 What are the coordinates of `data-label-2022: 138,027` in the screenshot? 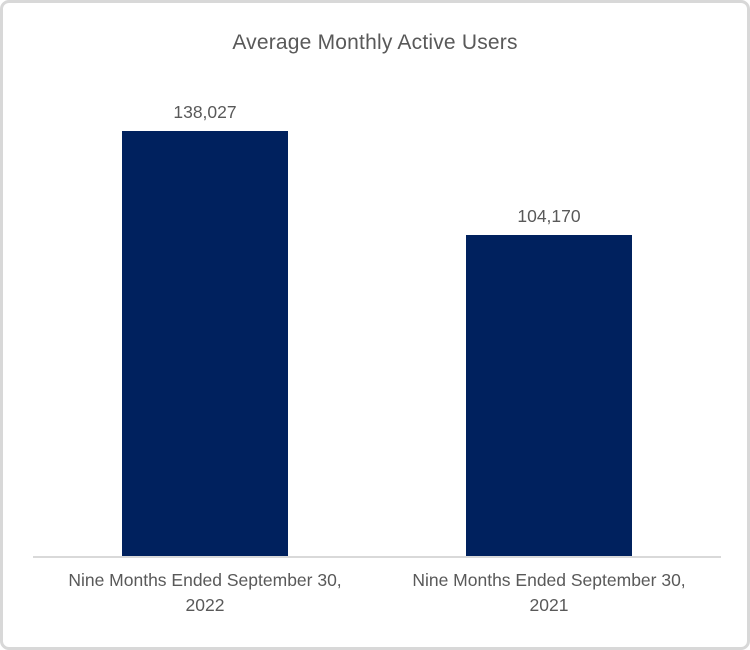 It's located at (205, 112).